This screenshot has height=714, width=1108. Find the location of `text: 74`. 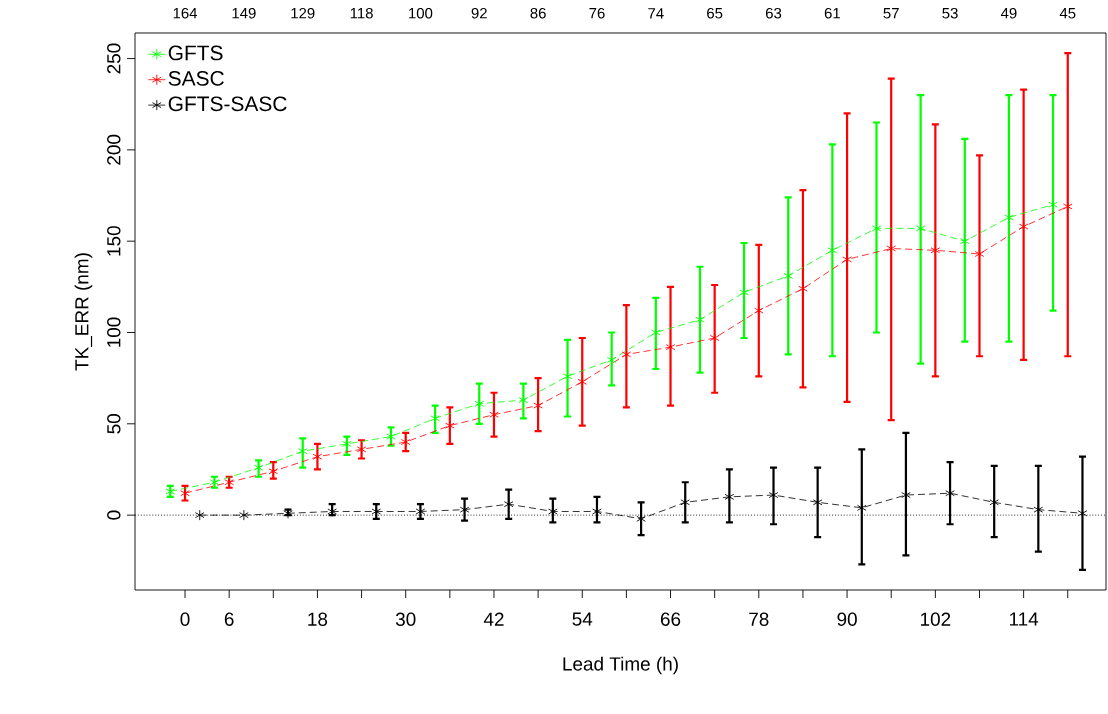

text: 74 is located at coordinates (656, 13).